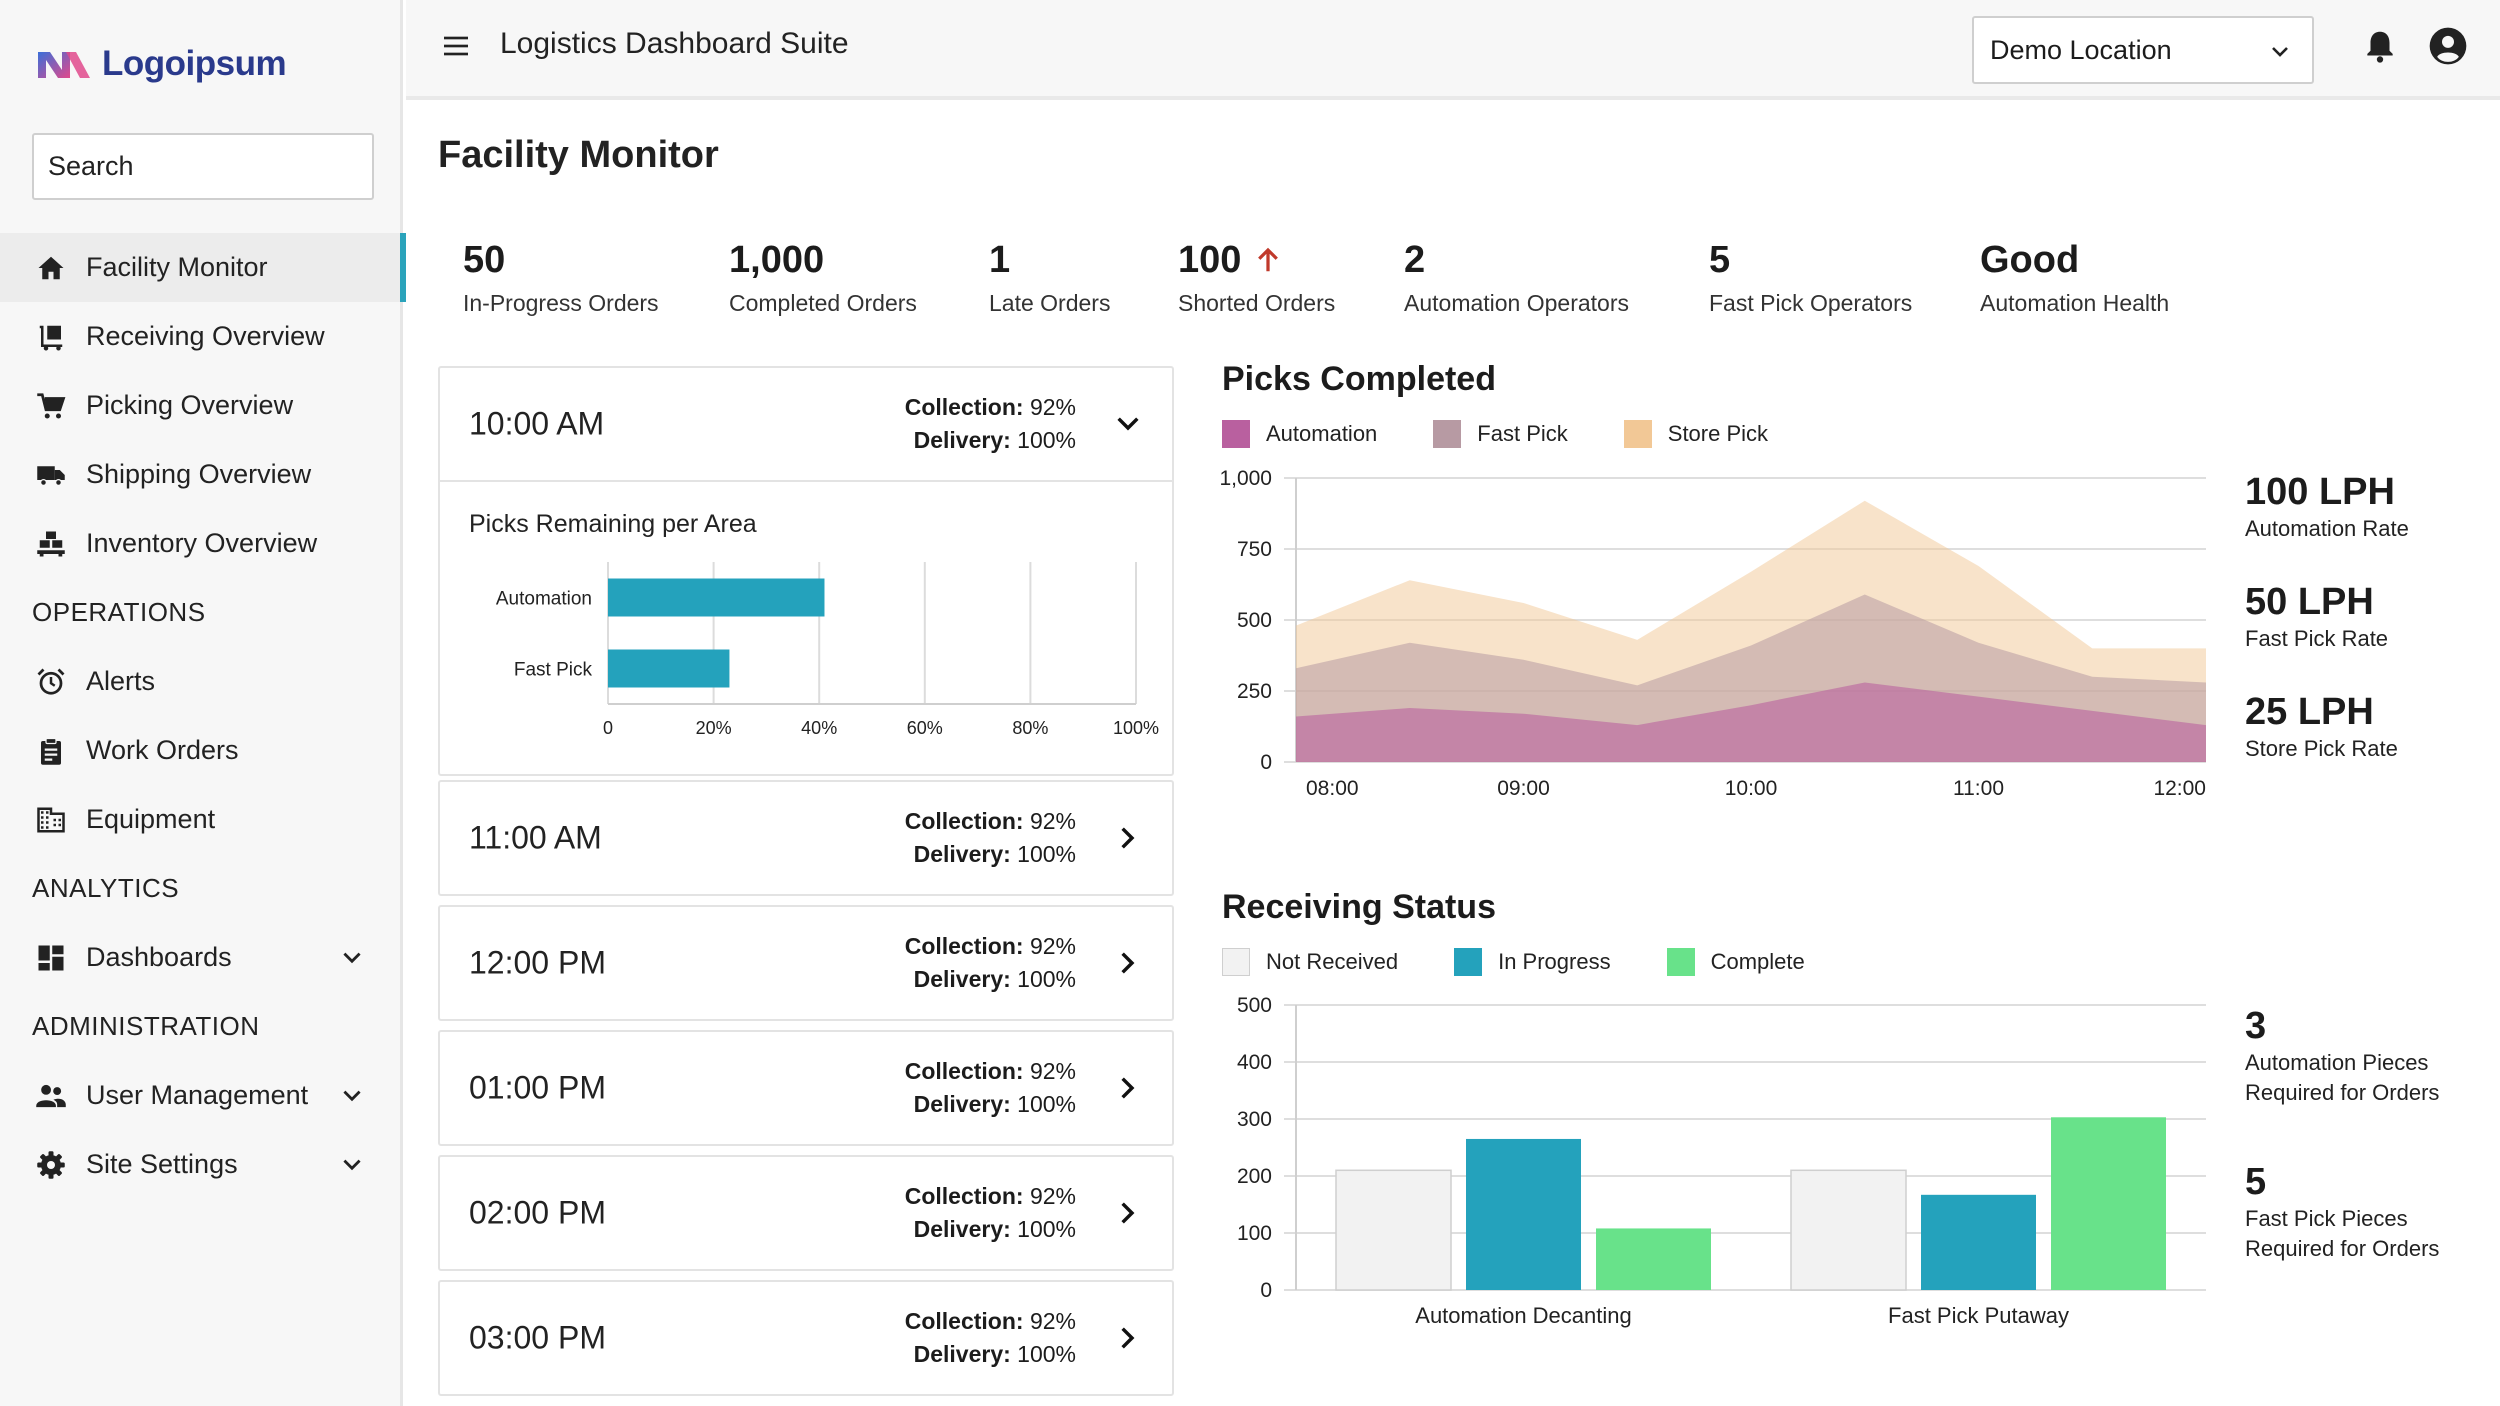 The width and height of the screenshot is (2500, 1406). I want to click on y-tick-label: 0, so click(1266, 762).